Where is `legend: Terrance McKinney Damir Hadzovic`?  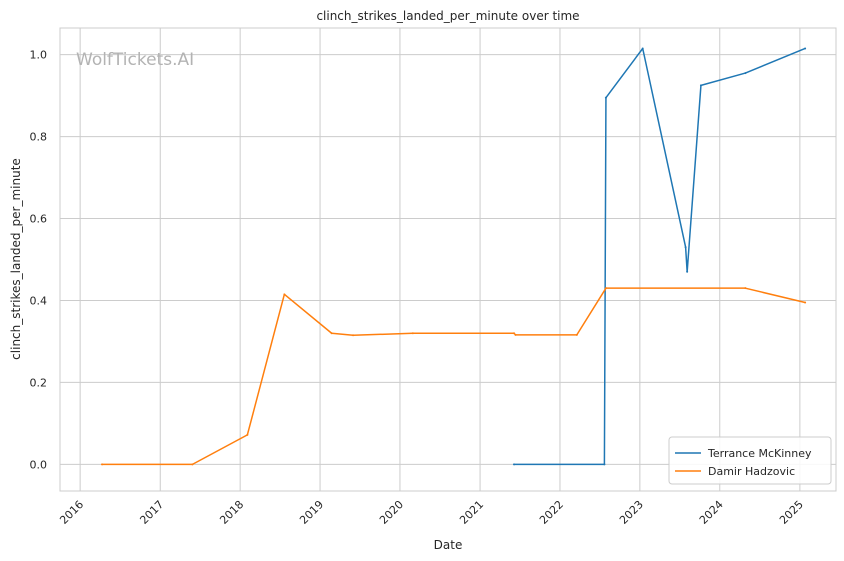
legend: Terrance McKinney Damir Hadzovic is located at coordinates (750, 460).